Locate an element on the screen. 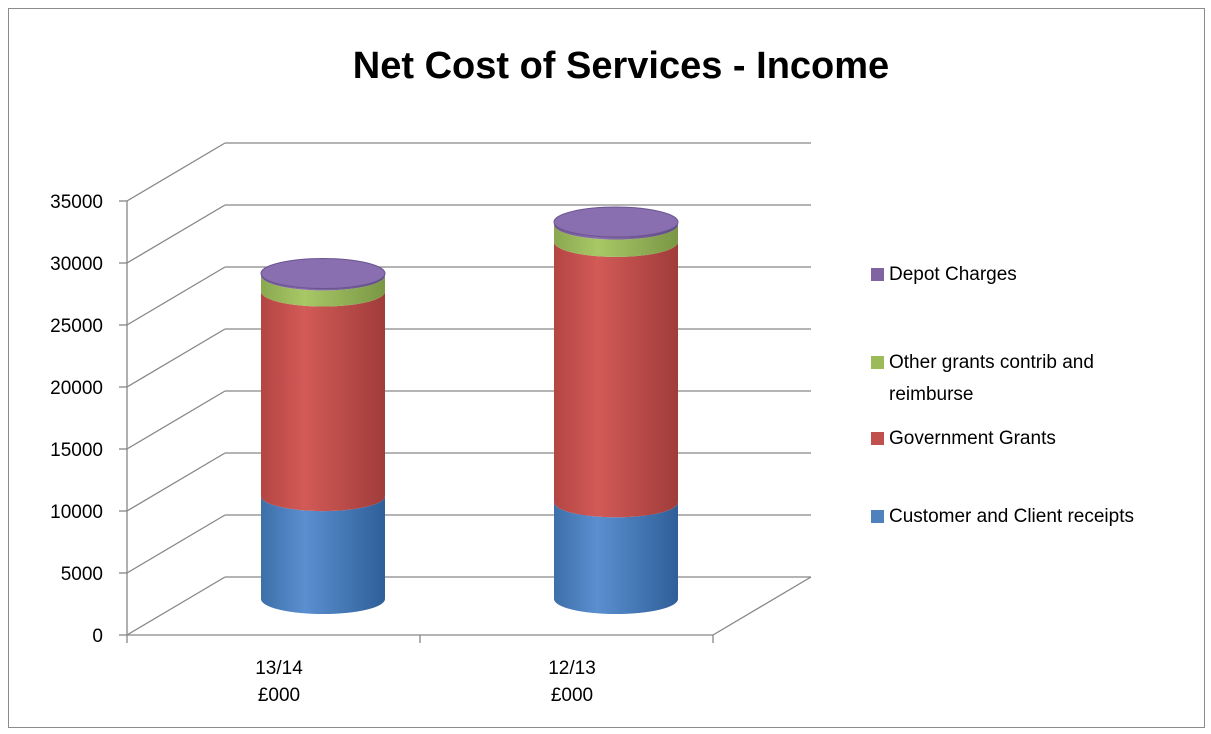 Image resolution: width=1211 pixels, height=734 pixels. legend-label: reimburse is located at coordinates (931, 394).